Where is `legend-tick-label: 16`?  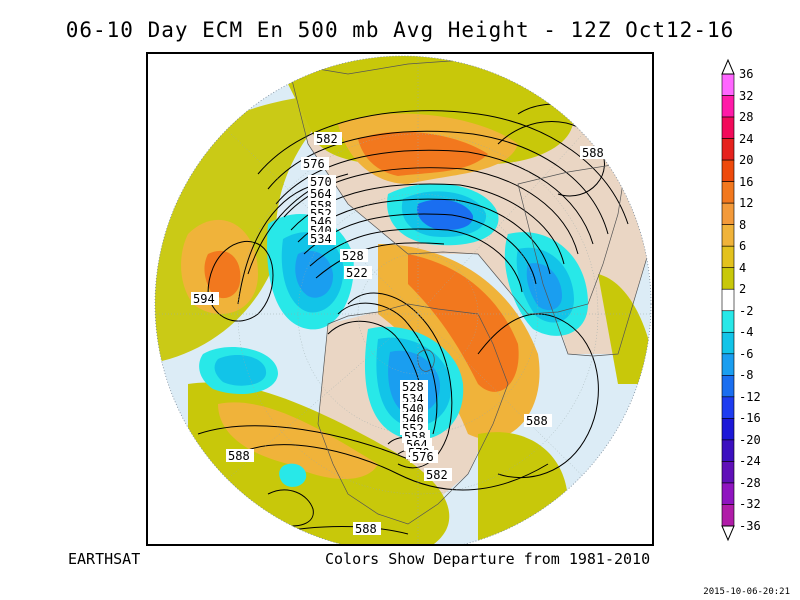
legend-tick-label: 16 is located at coordinates (746, 181).